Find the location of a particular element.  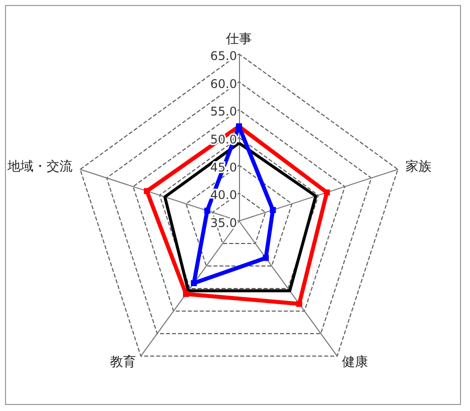

spoke-label: 地域・交流 is located at coordinates (39, 166).